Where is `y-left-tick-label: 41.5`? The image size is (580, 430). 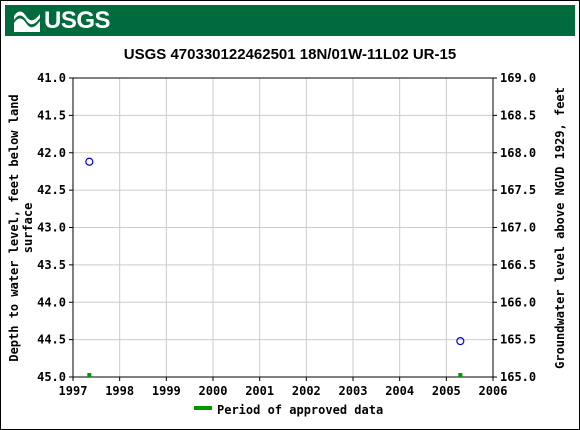
y-left-tick-label: 41.5 is located at coordinates (51, 115).